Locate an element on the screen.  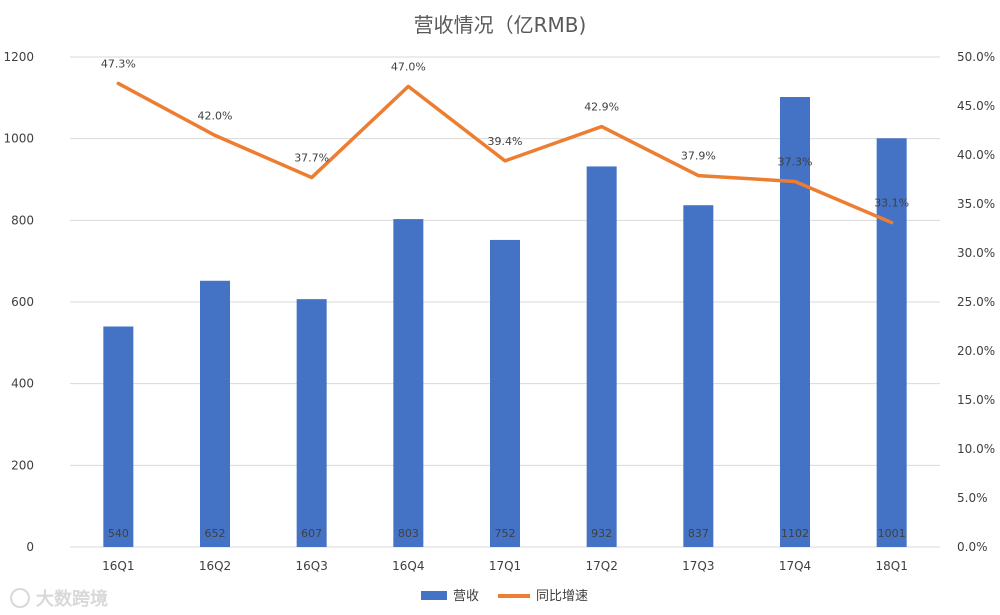
right-axis-tick-label: 25.0% is located at coordinates (976, 302).